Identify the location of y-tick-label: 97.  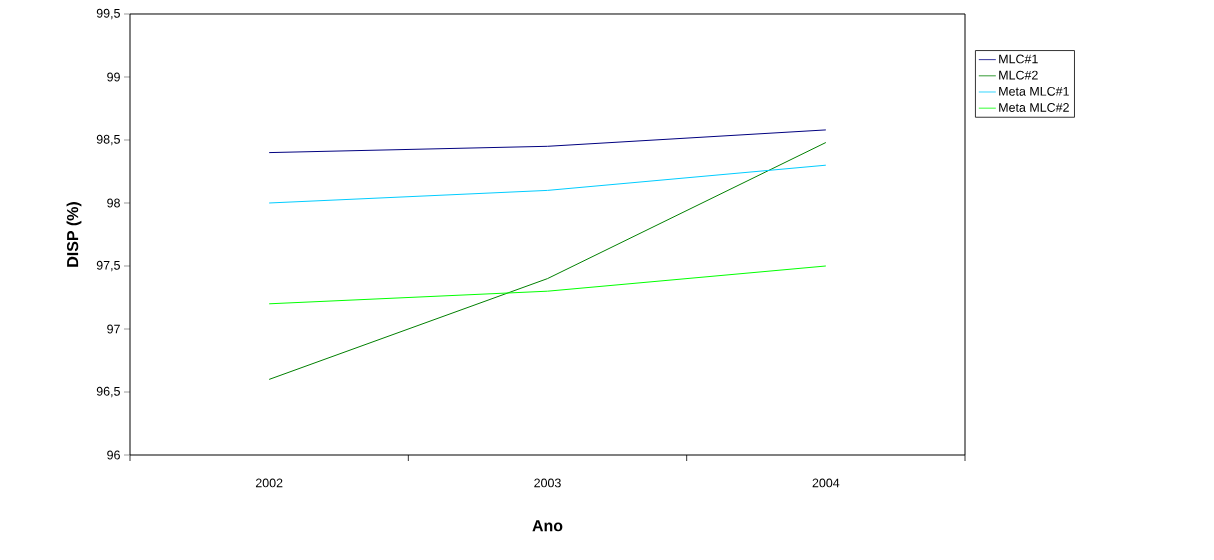
(113, 329).